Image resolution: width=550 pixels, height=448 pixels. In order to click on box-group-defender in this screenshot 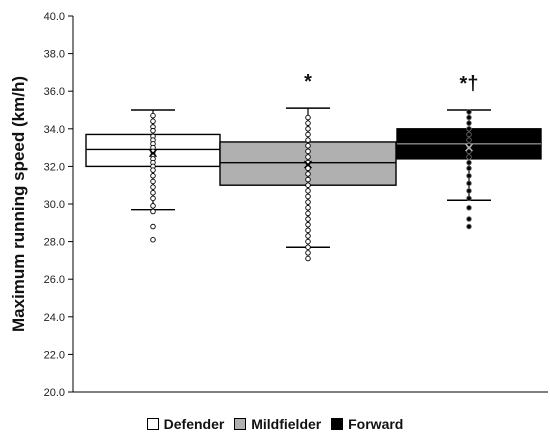, I will do `click(153, 176)`.